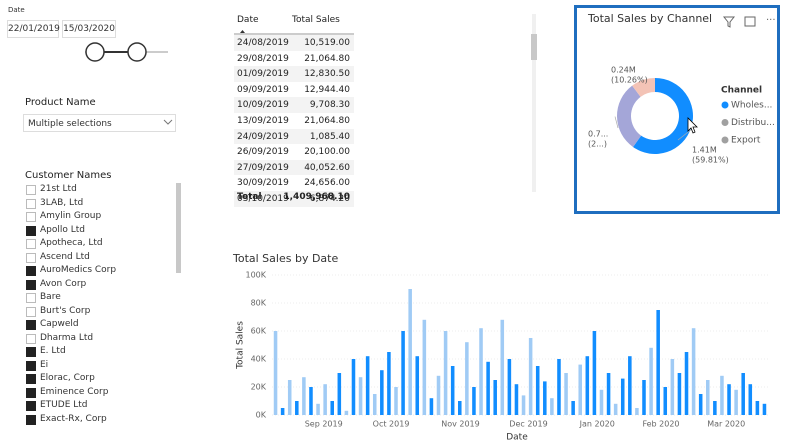  What do you see at coordinates (692, 125) in the screenshot?
I see `cursor` at bounding box center [692, 125].